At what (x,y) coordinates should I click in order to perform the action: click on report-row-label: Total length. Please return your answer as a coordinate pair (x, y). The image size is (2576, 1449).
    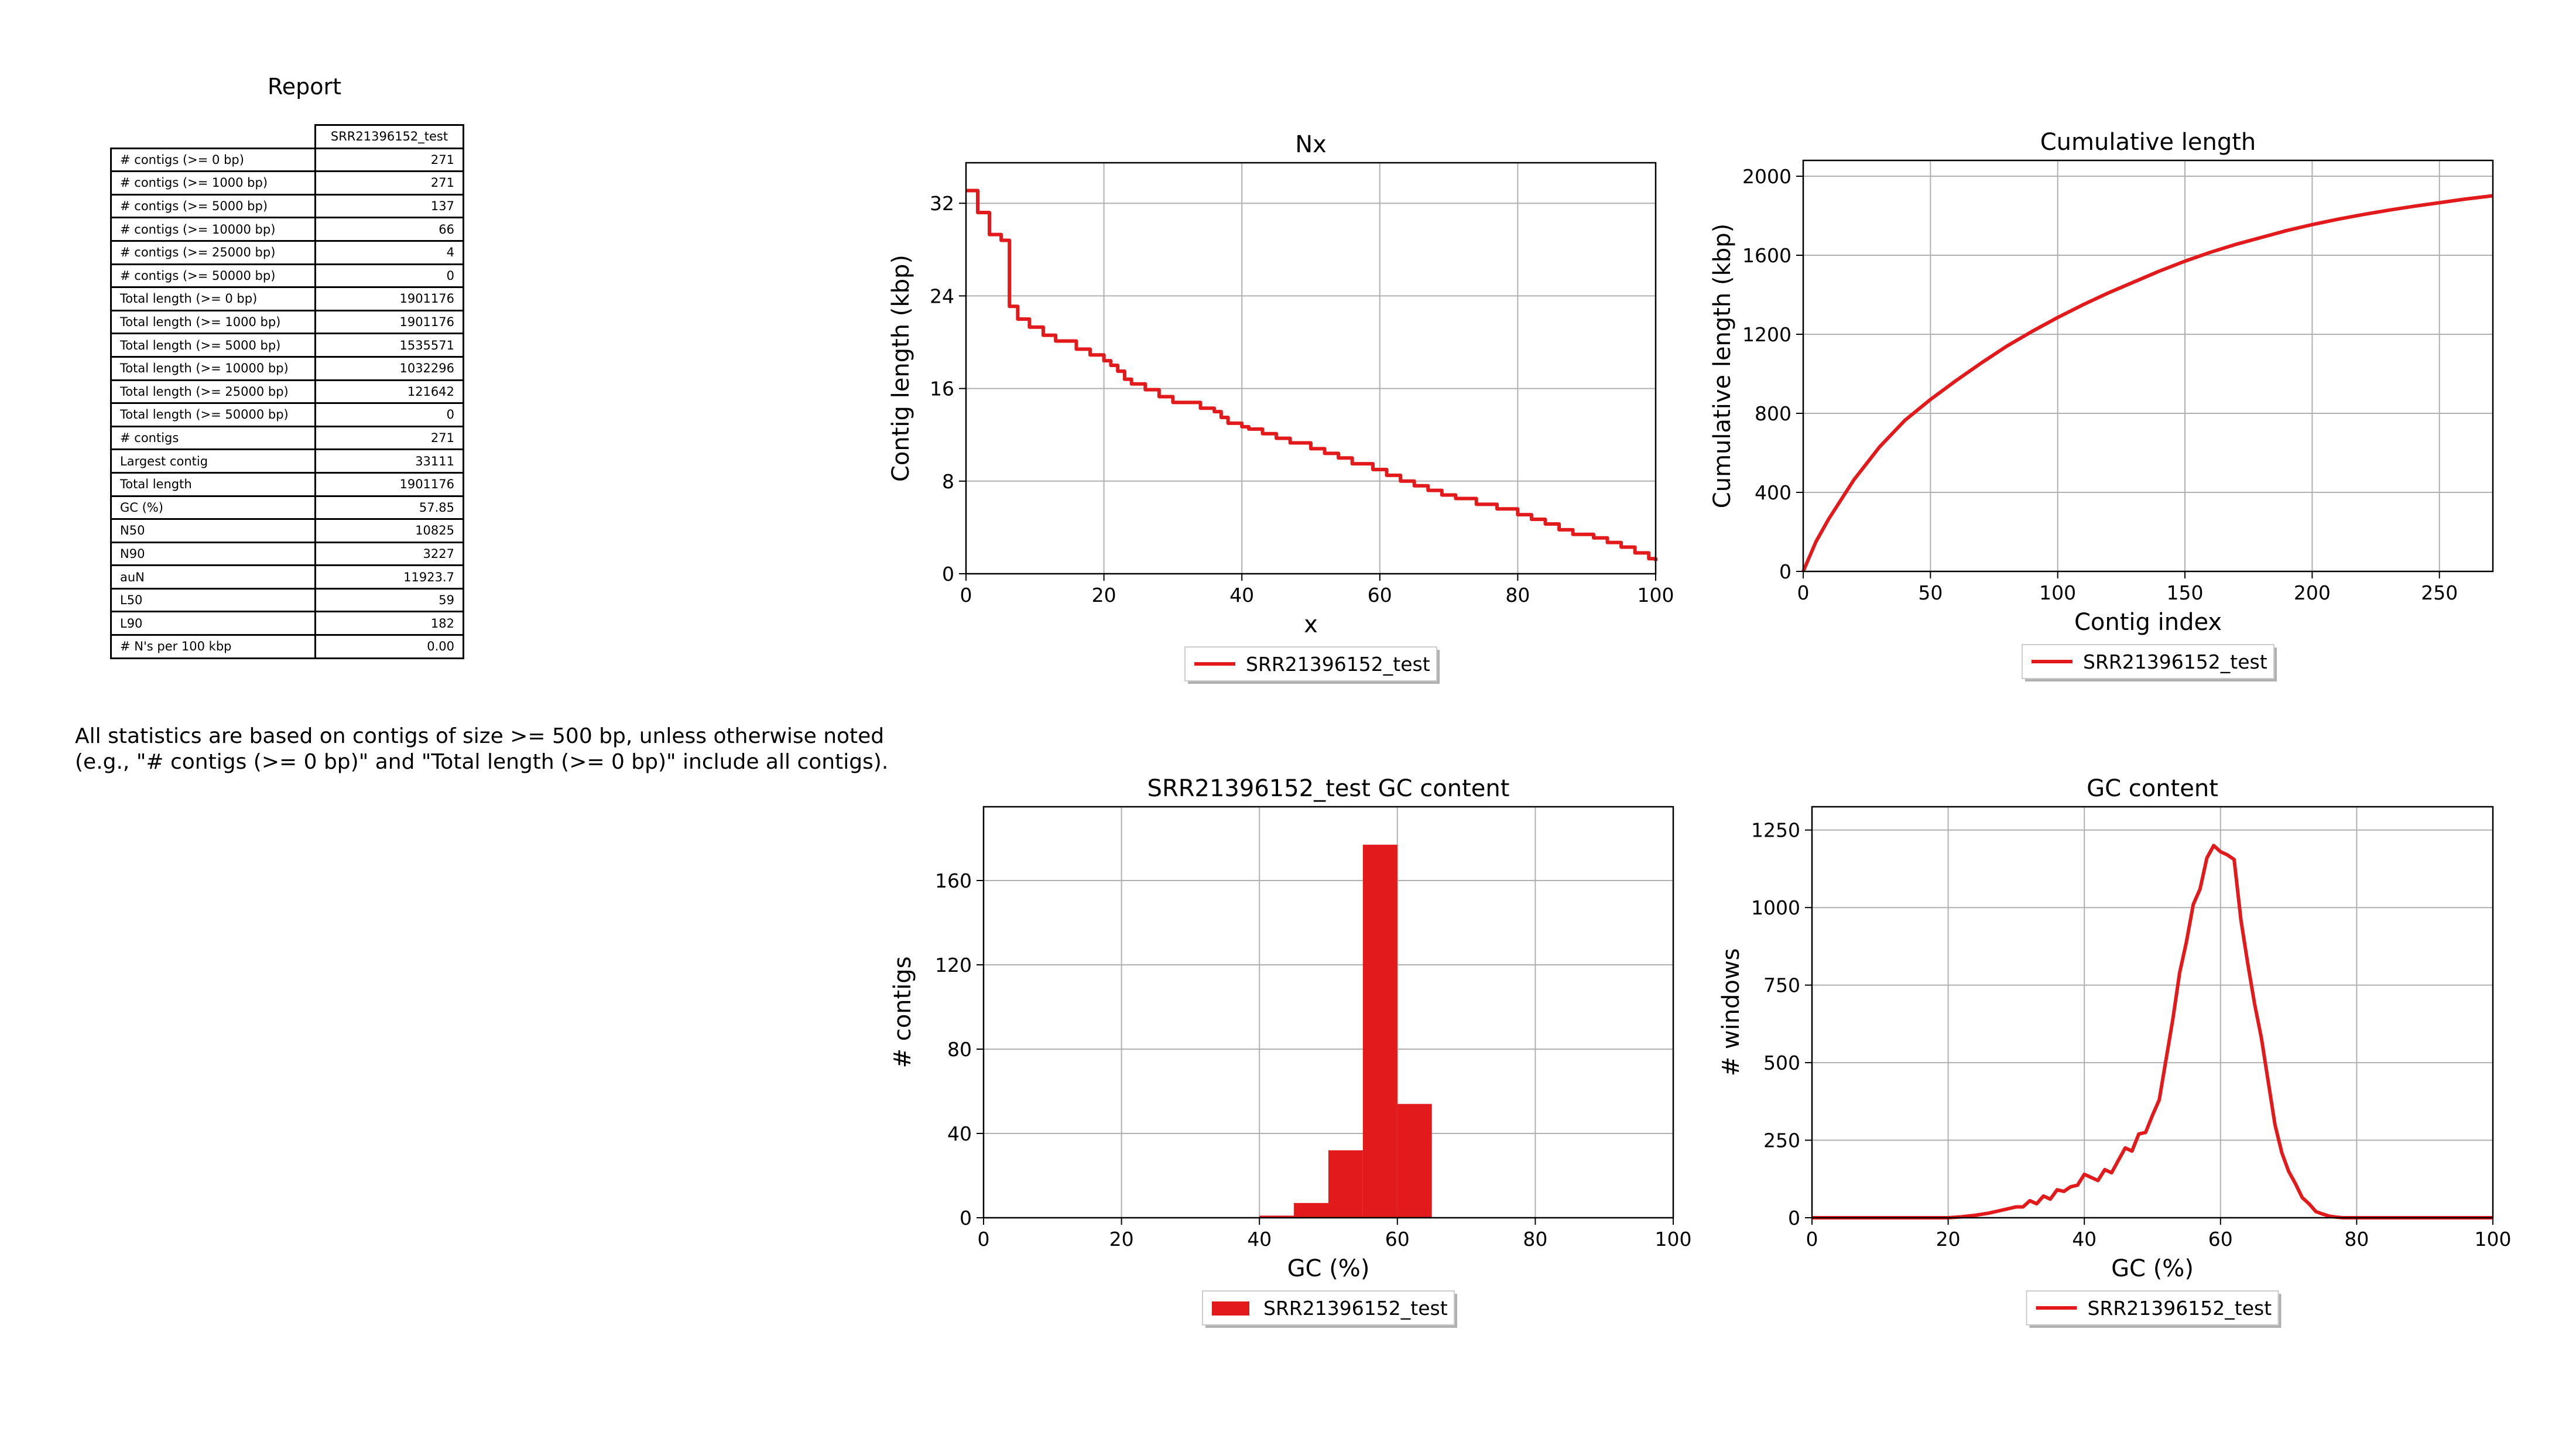
    Looking at the image, I should click on (213, 484).